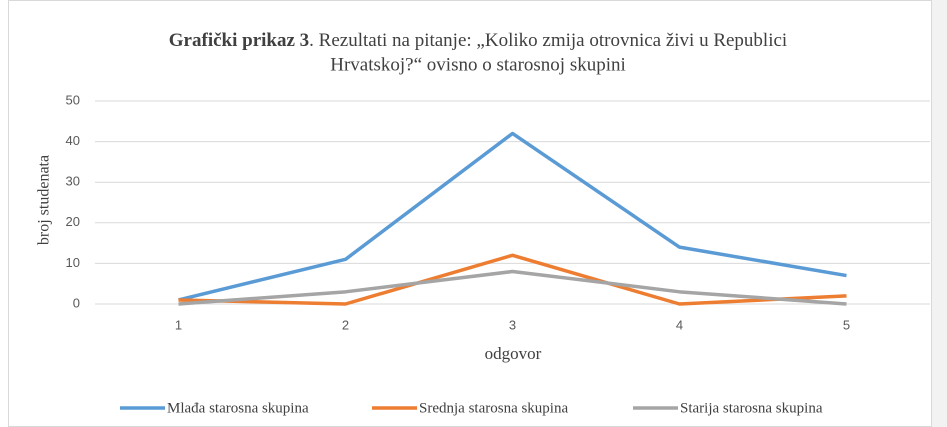 This screenshot has height=427, width=947. What do you see at coordinates (513, 353) in the screenshot?
I see `x-axis-label: odgovor` at bounding box center [513, 353].